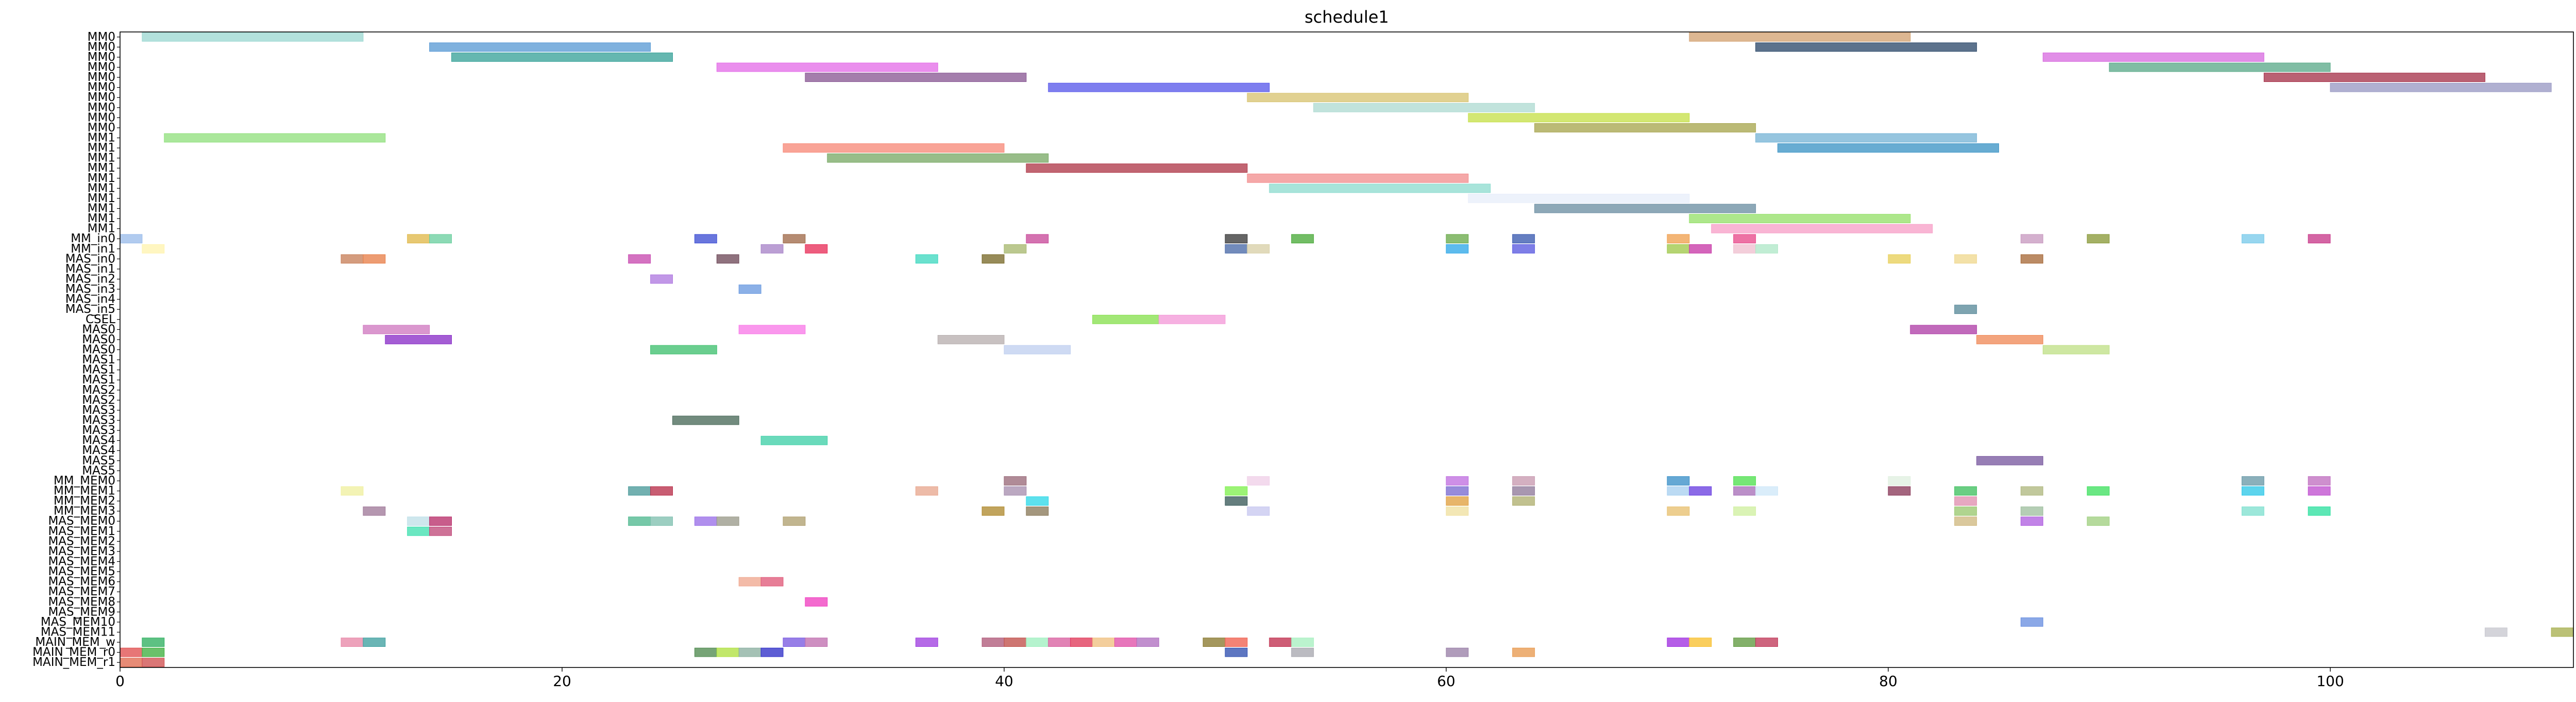 The image size is (2576, 702). I want to click on row-label: MAS_in3, so click(90, 289).